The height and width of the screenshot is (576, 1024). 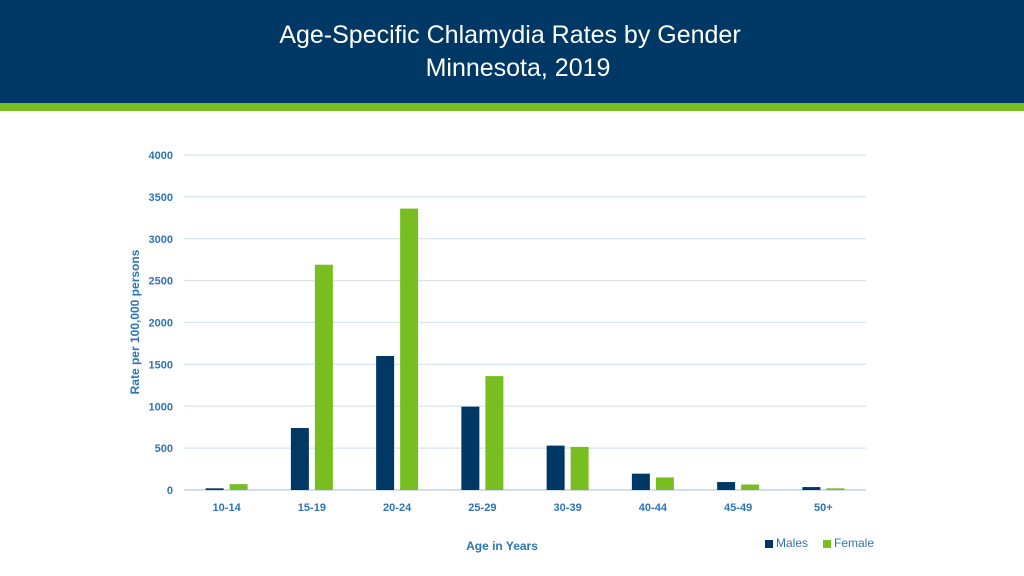 I want to click on y-tick-label: 1500, so click(x=161, y=365).